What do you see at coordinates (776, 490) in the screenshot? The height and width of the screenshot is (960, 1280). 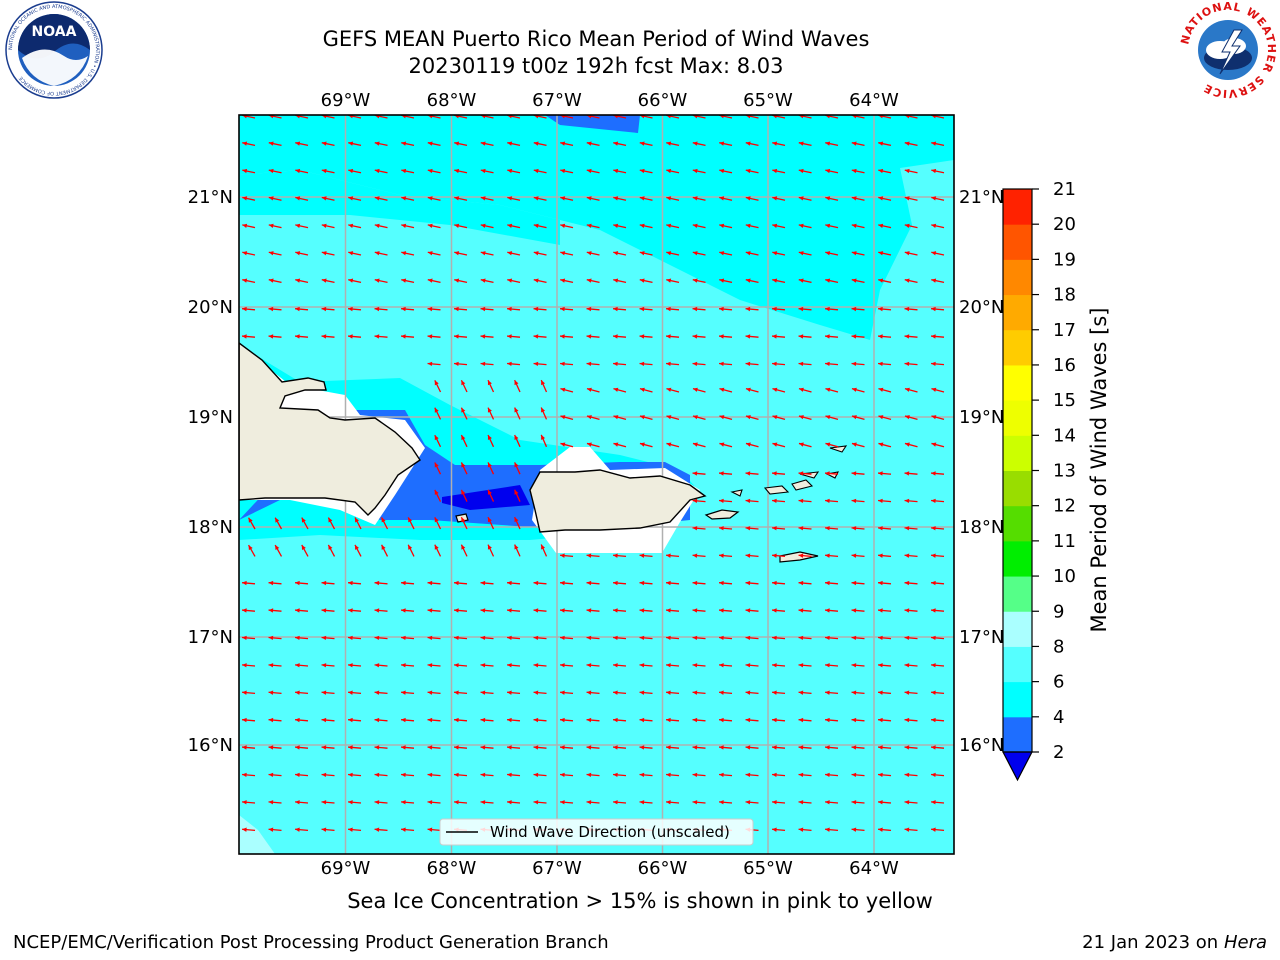 I see `st-thomas-island` at bounding box center [776, 490].